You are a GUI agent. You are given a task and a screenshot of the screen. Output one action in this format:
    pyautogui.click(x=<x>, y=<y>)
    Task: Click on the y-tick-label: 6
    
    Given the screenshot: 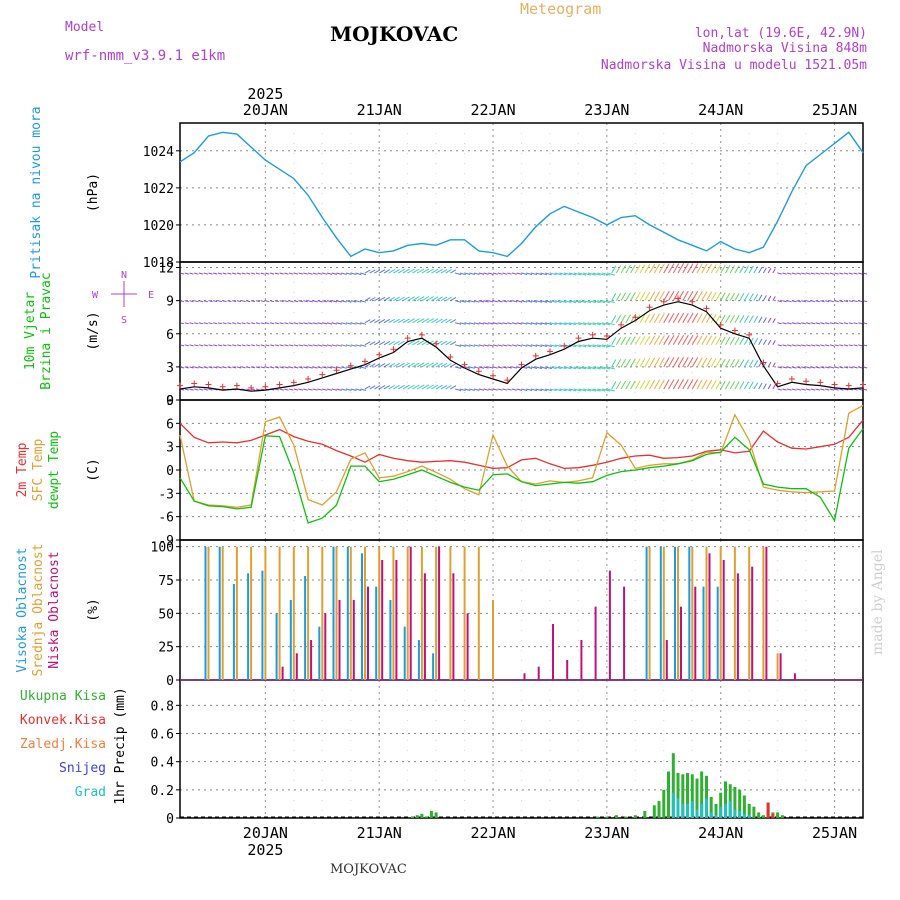 What is the action you would take?
    pyautogui.click(x=170, y=424)
    